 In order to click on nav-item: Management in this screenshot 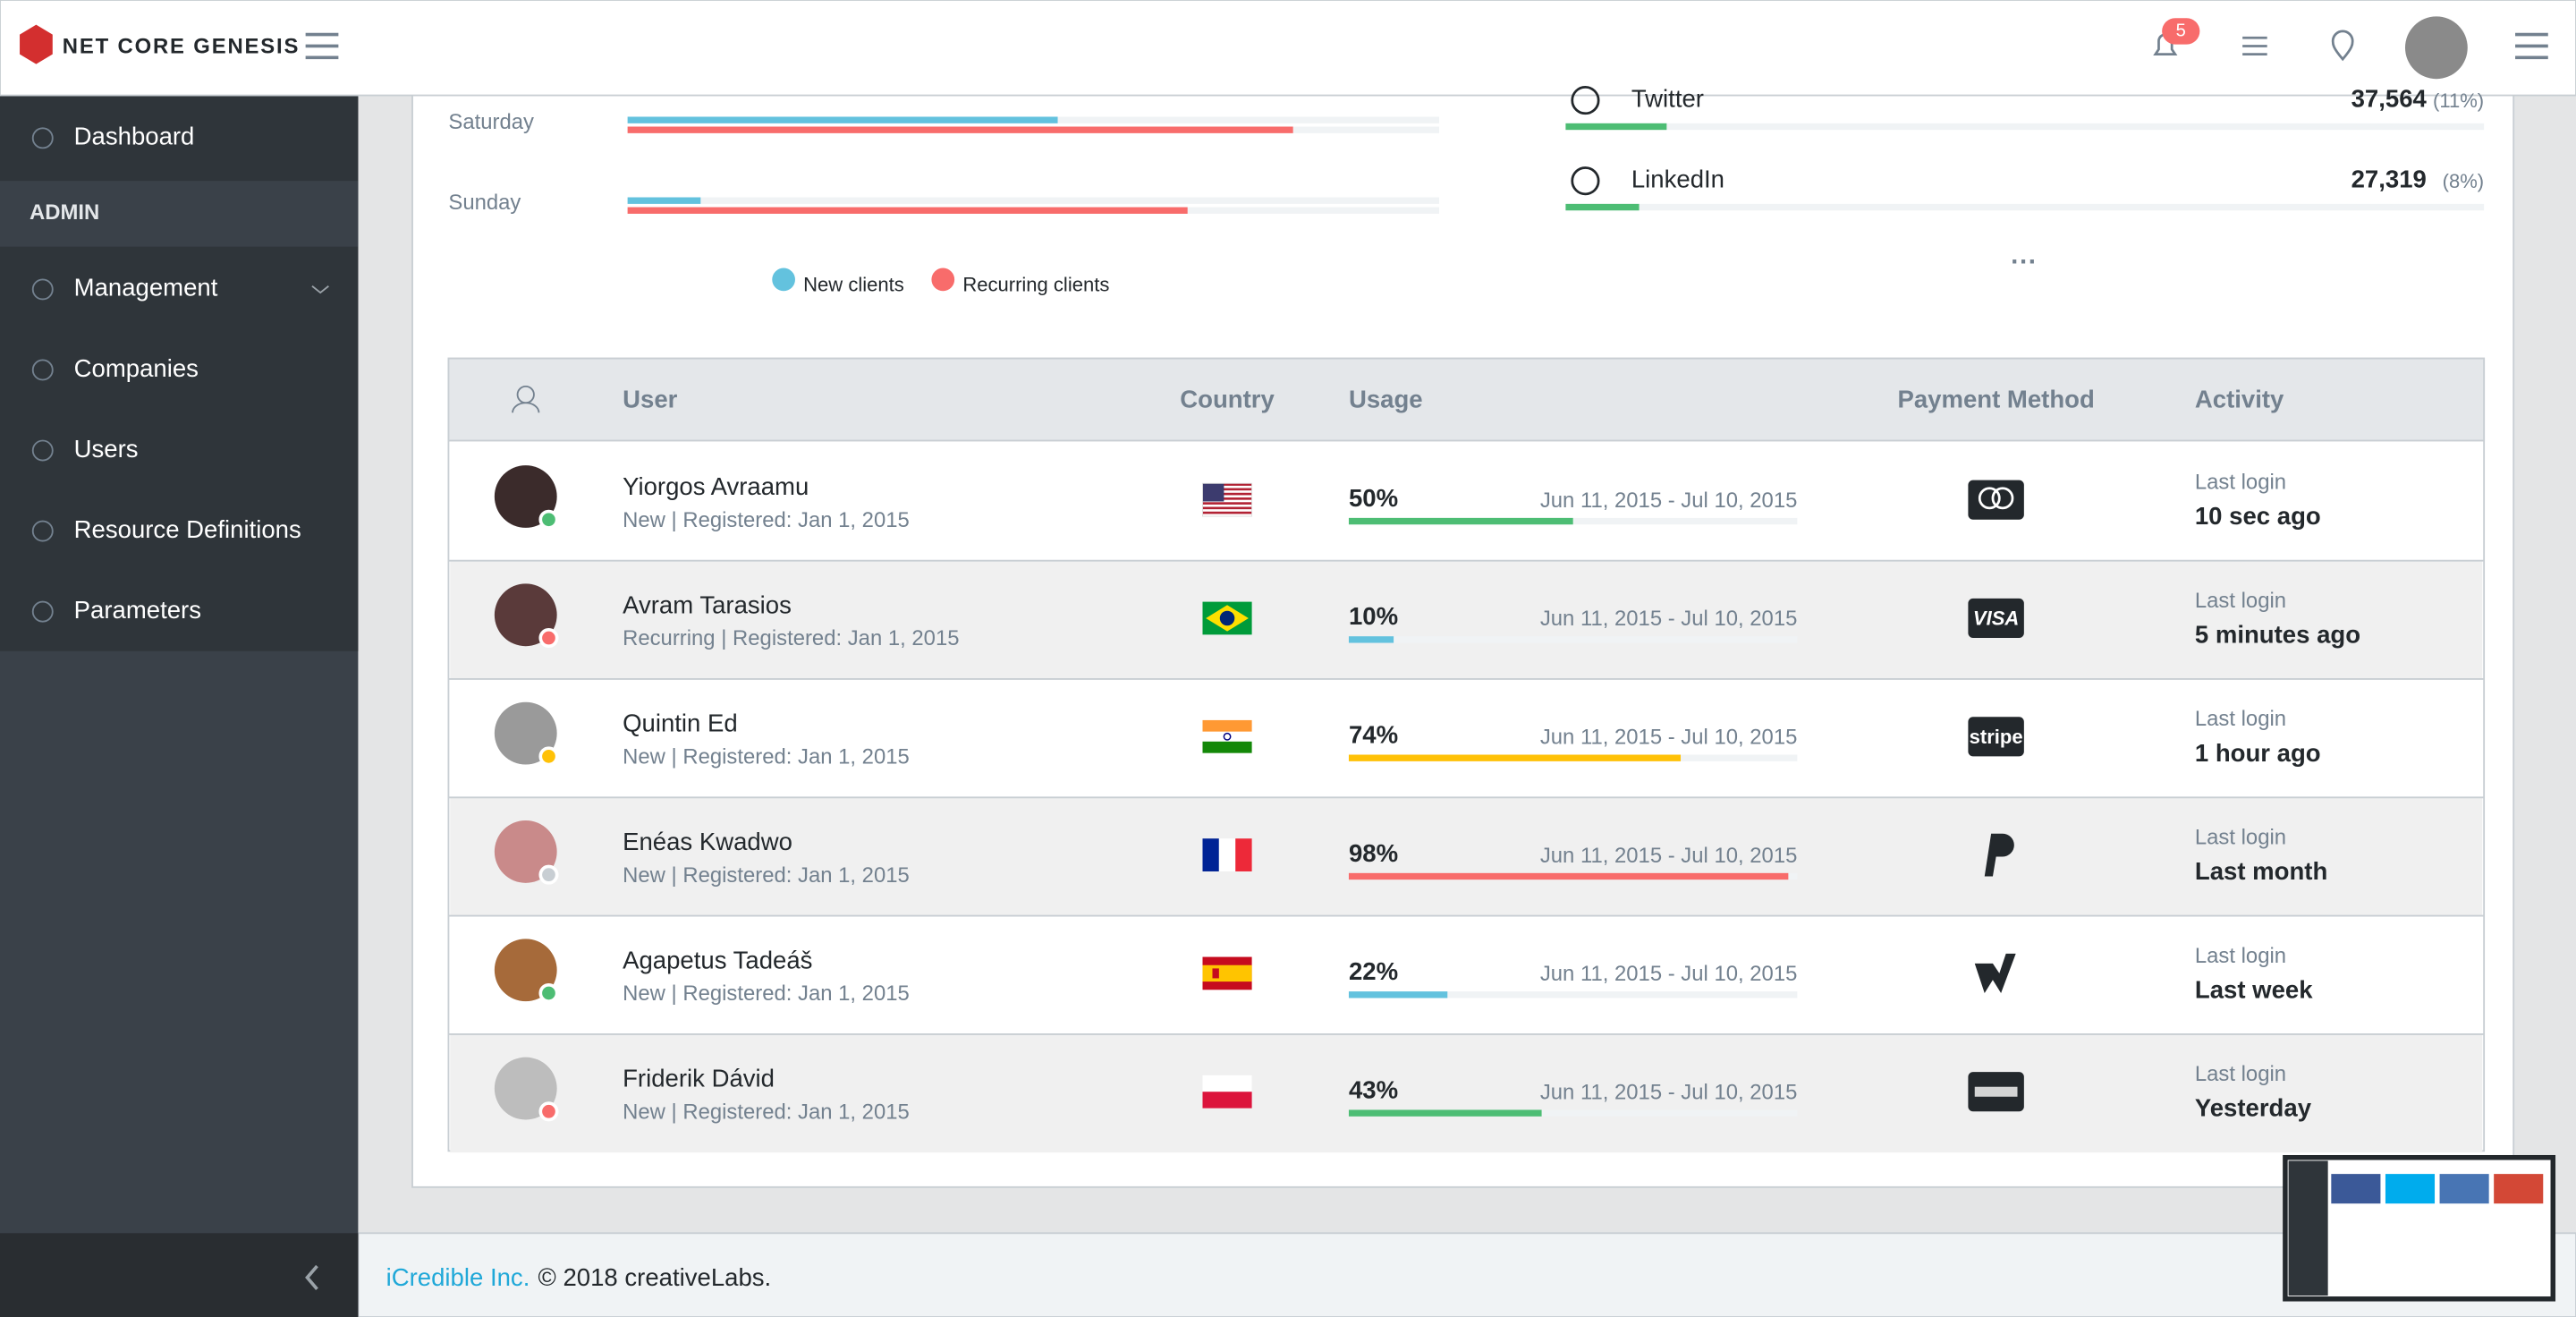, I will do `click(146, 288)`.